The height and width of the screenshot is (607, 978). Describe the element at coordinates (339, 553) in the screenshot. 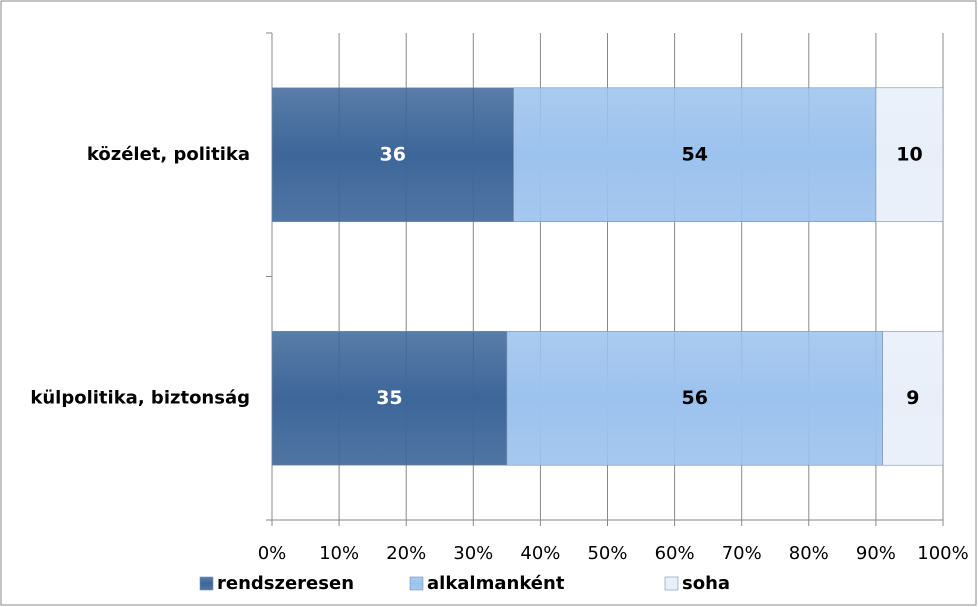

I see `x-tick-label: 10%` at that location.